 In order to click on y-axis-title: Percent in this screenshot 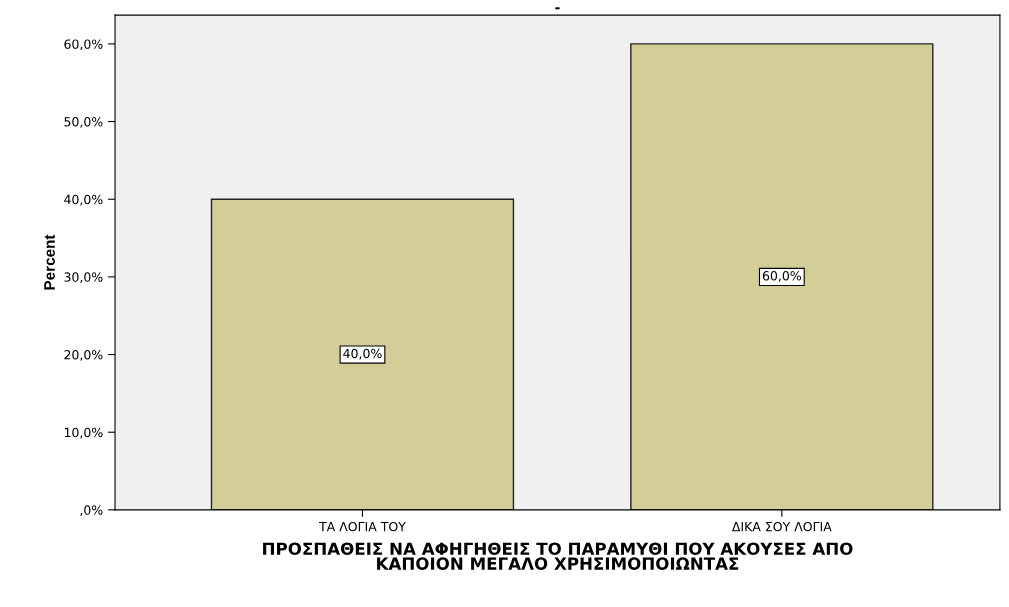, I will do `click(49, 262)`.